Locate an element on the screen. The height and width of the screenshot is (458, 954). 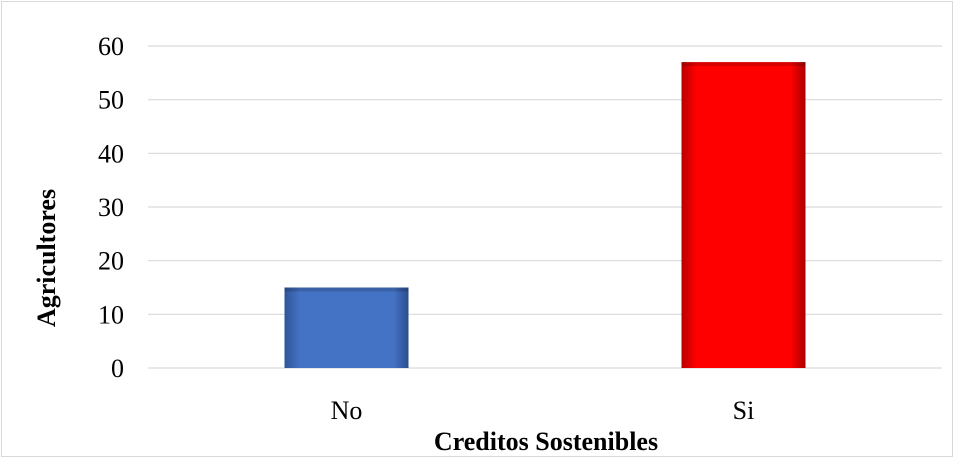
y-tick-label: 40 is located at coordinates (111, 153).